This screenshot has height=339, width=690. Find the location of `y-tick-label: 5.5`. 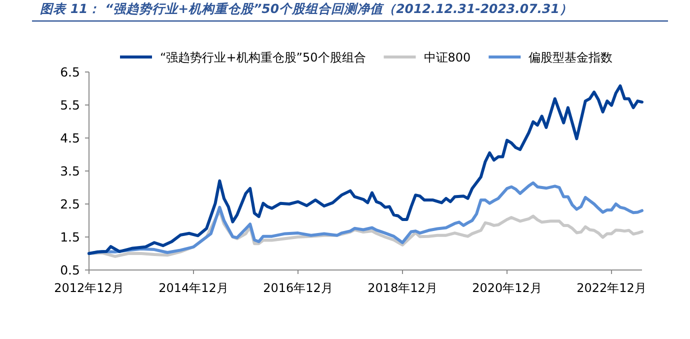

y-tick-label: 5.5 is located at coordinates (70, 105).